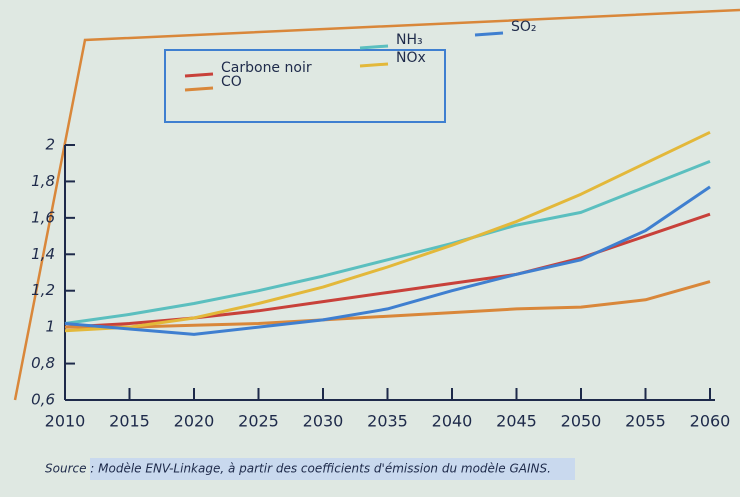  Describe the element at coordinates (129, 421) in the screenshot. I see `x-tick-label: 2015` at that location.